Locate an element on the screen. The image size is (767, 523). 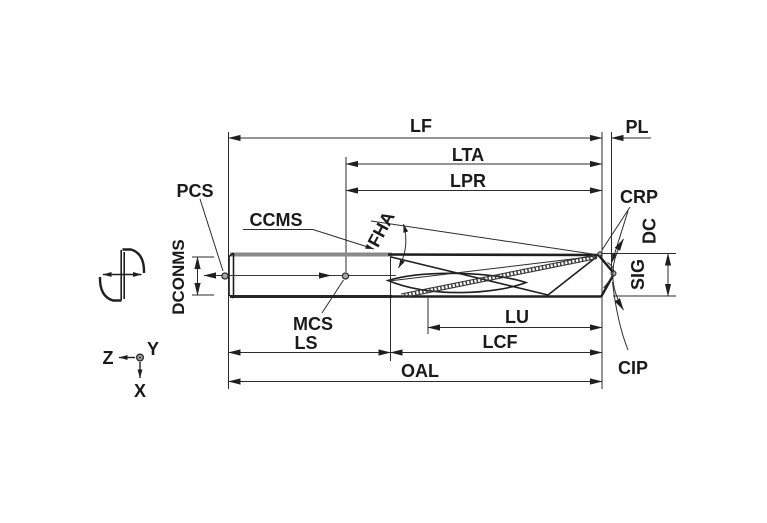
y-axis-point-center is located at coordinates (140, 357).